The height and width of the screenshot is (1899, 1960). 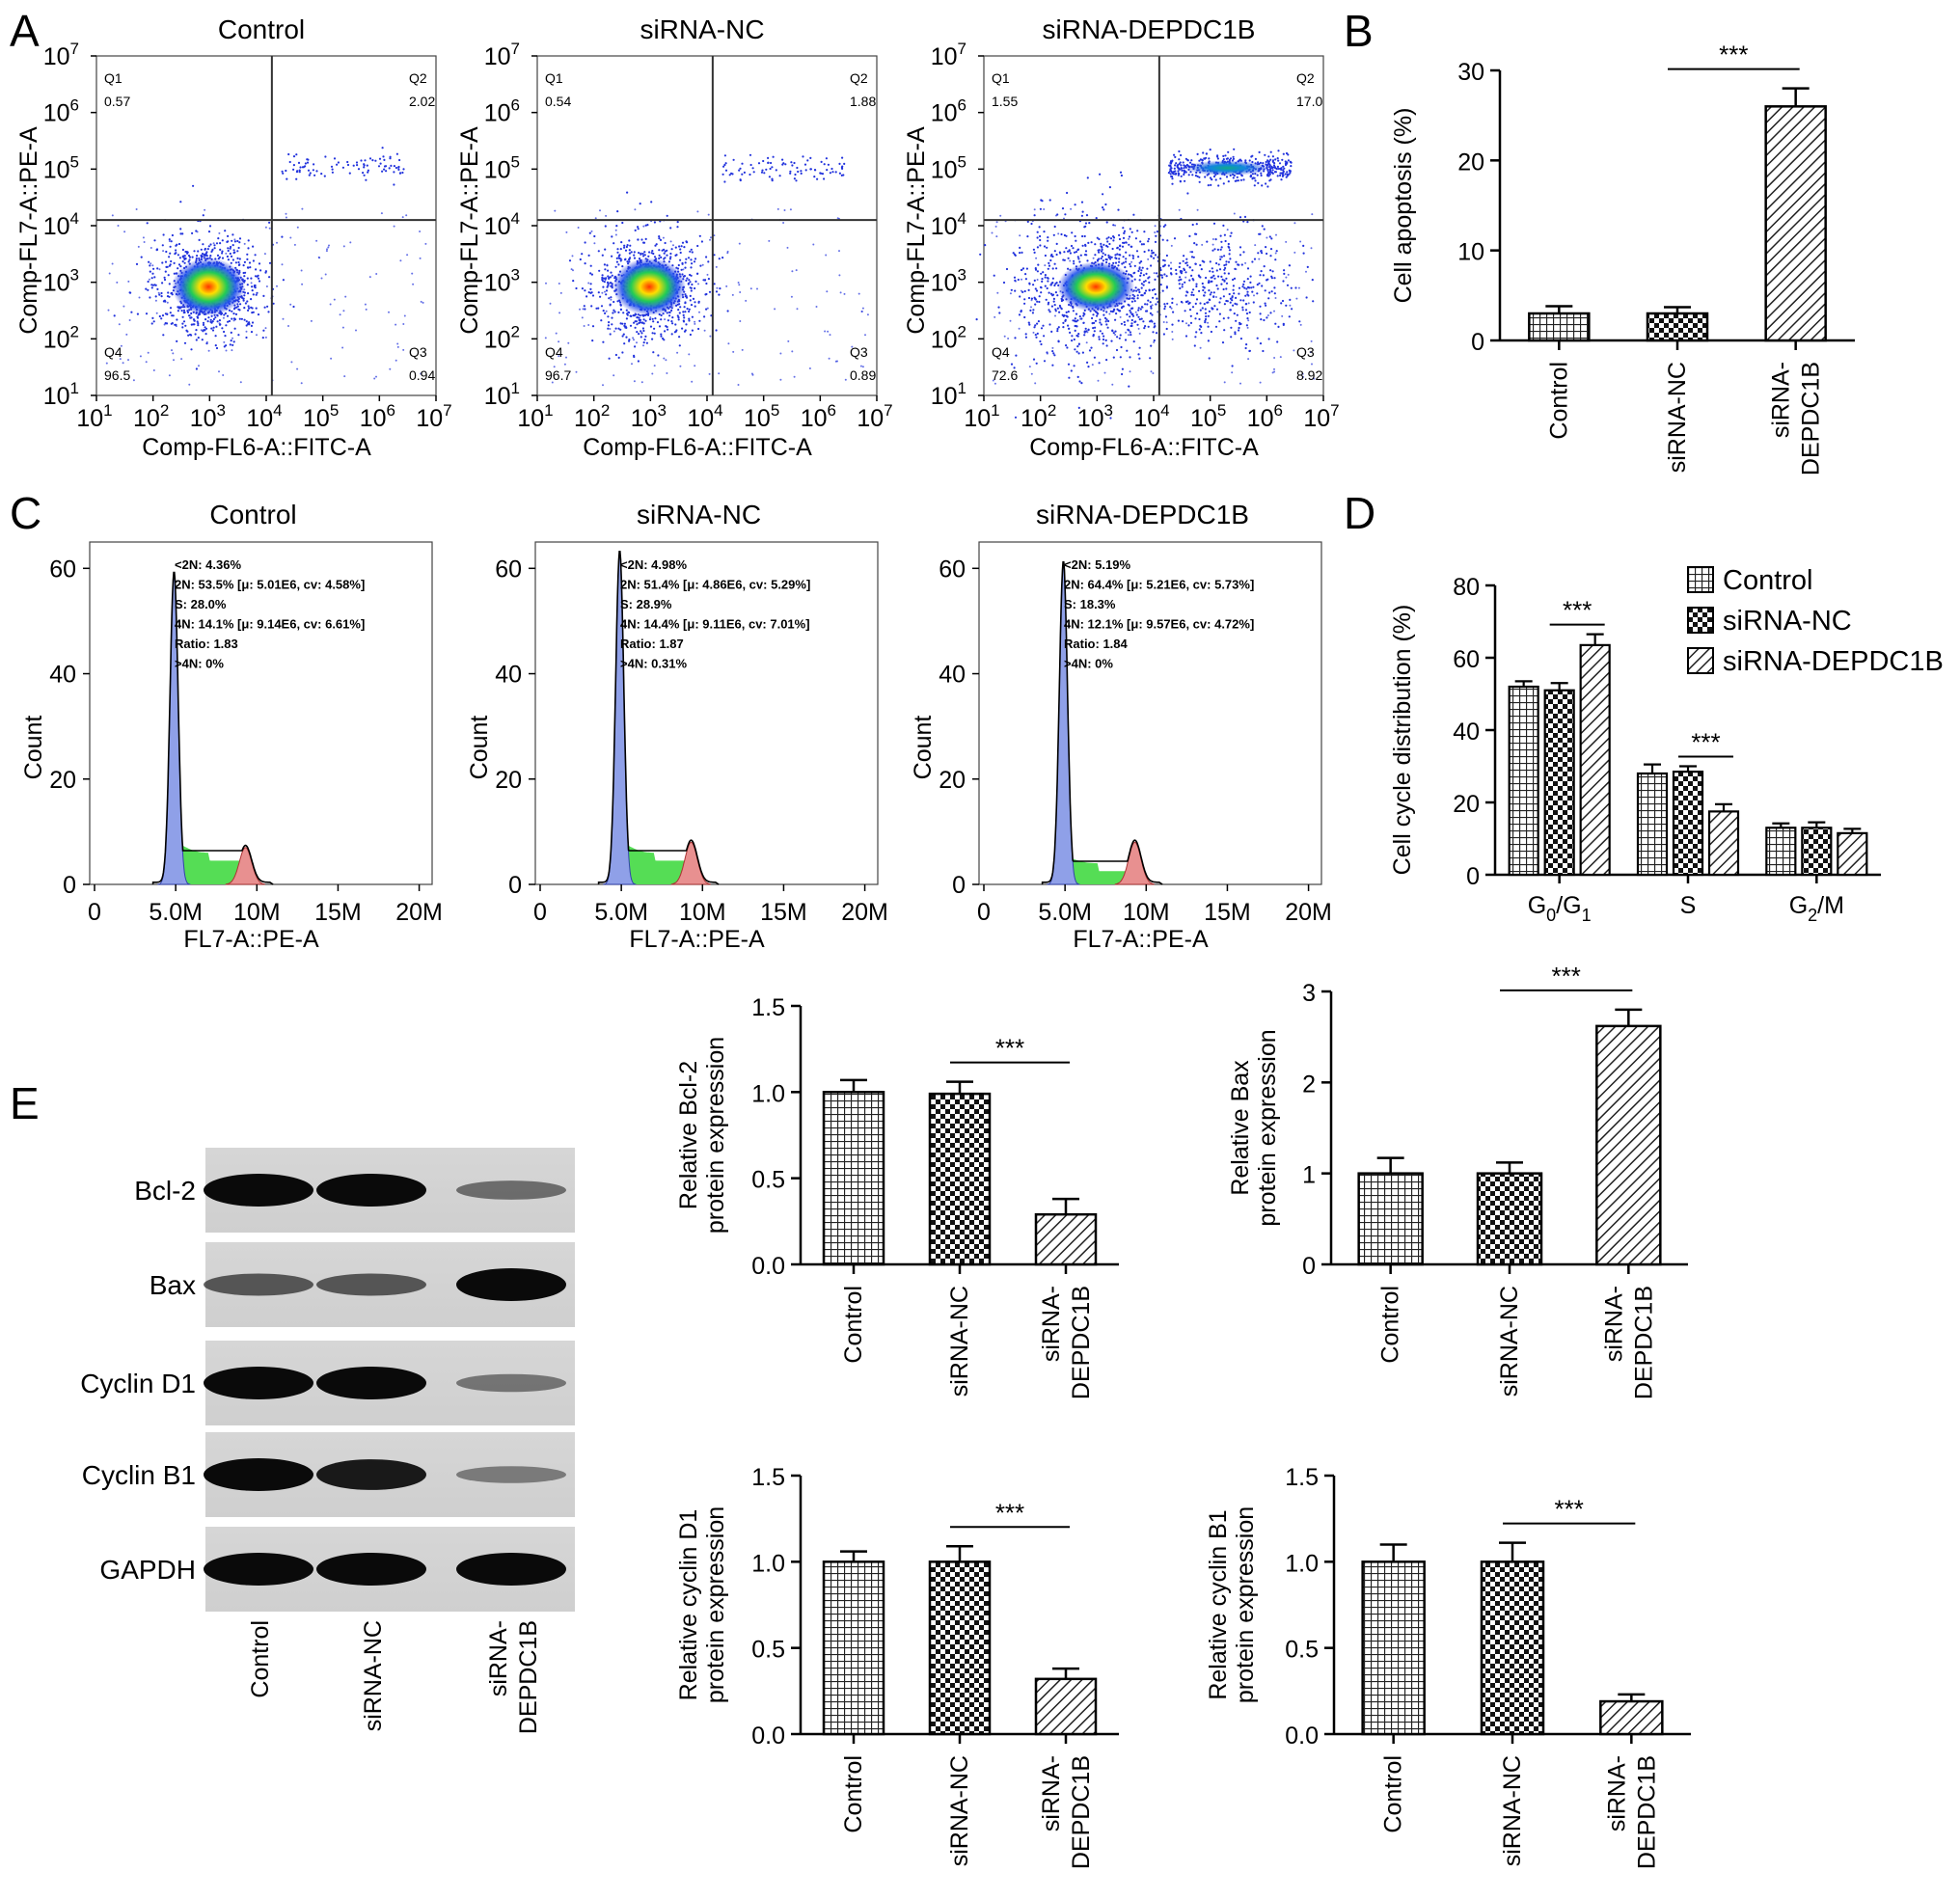 What do you see at coordinates (688, 1605) in the screenshot?
I see `y-axis-label-line: Relative cyclin D1` at bounding box center [688, 1605].